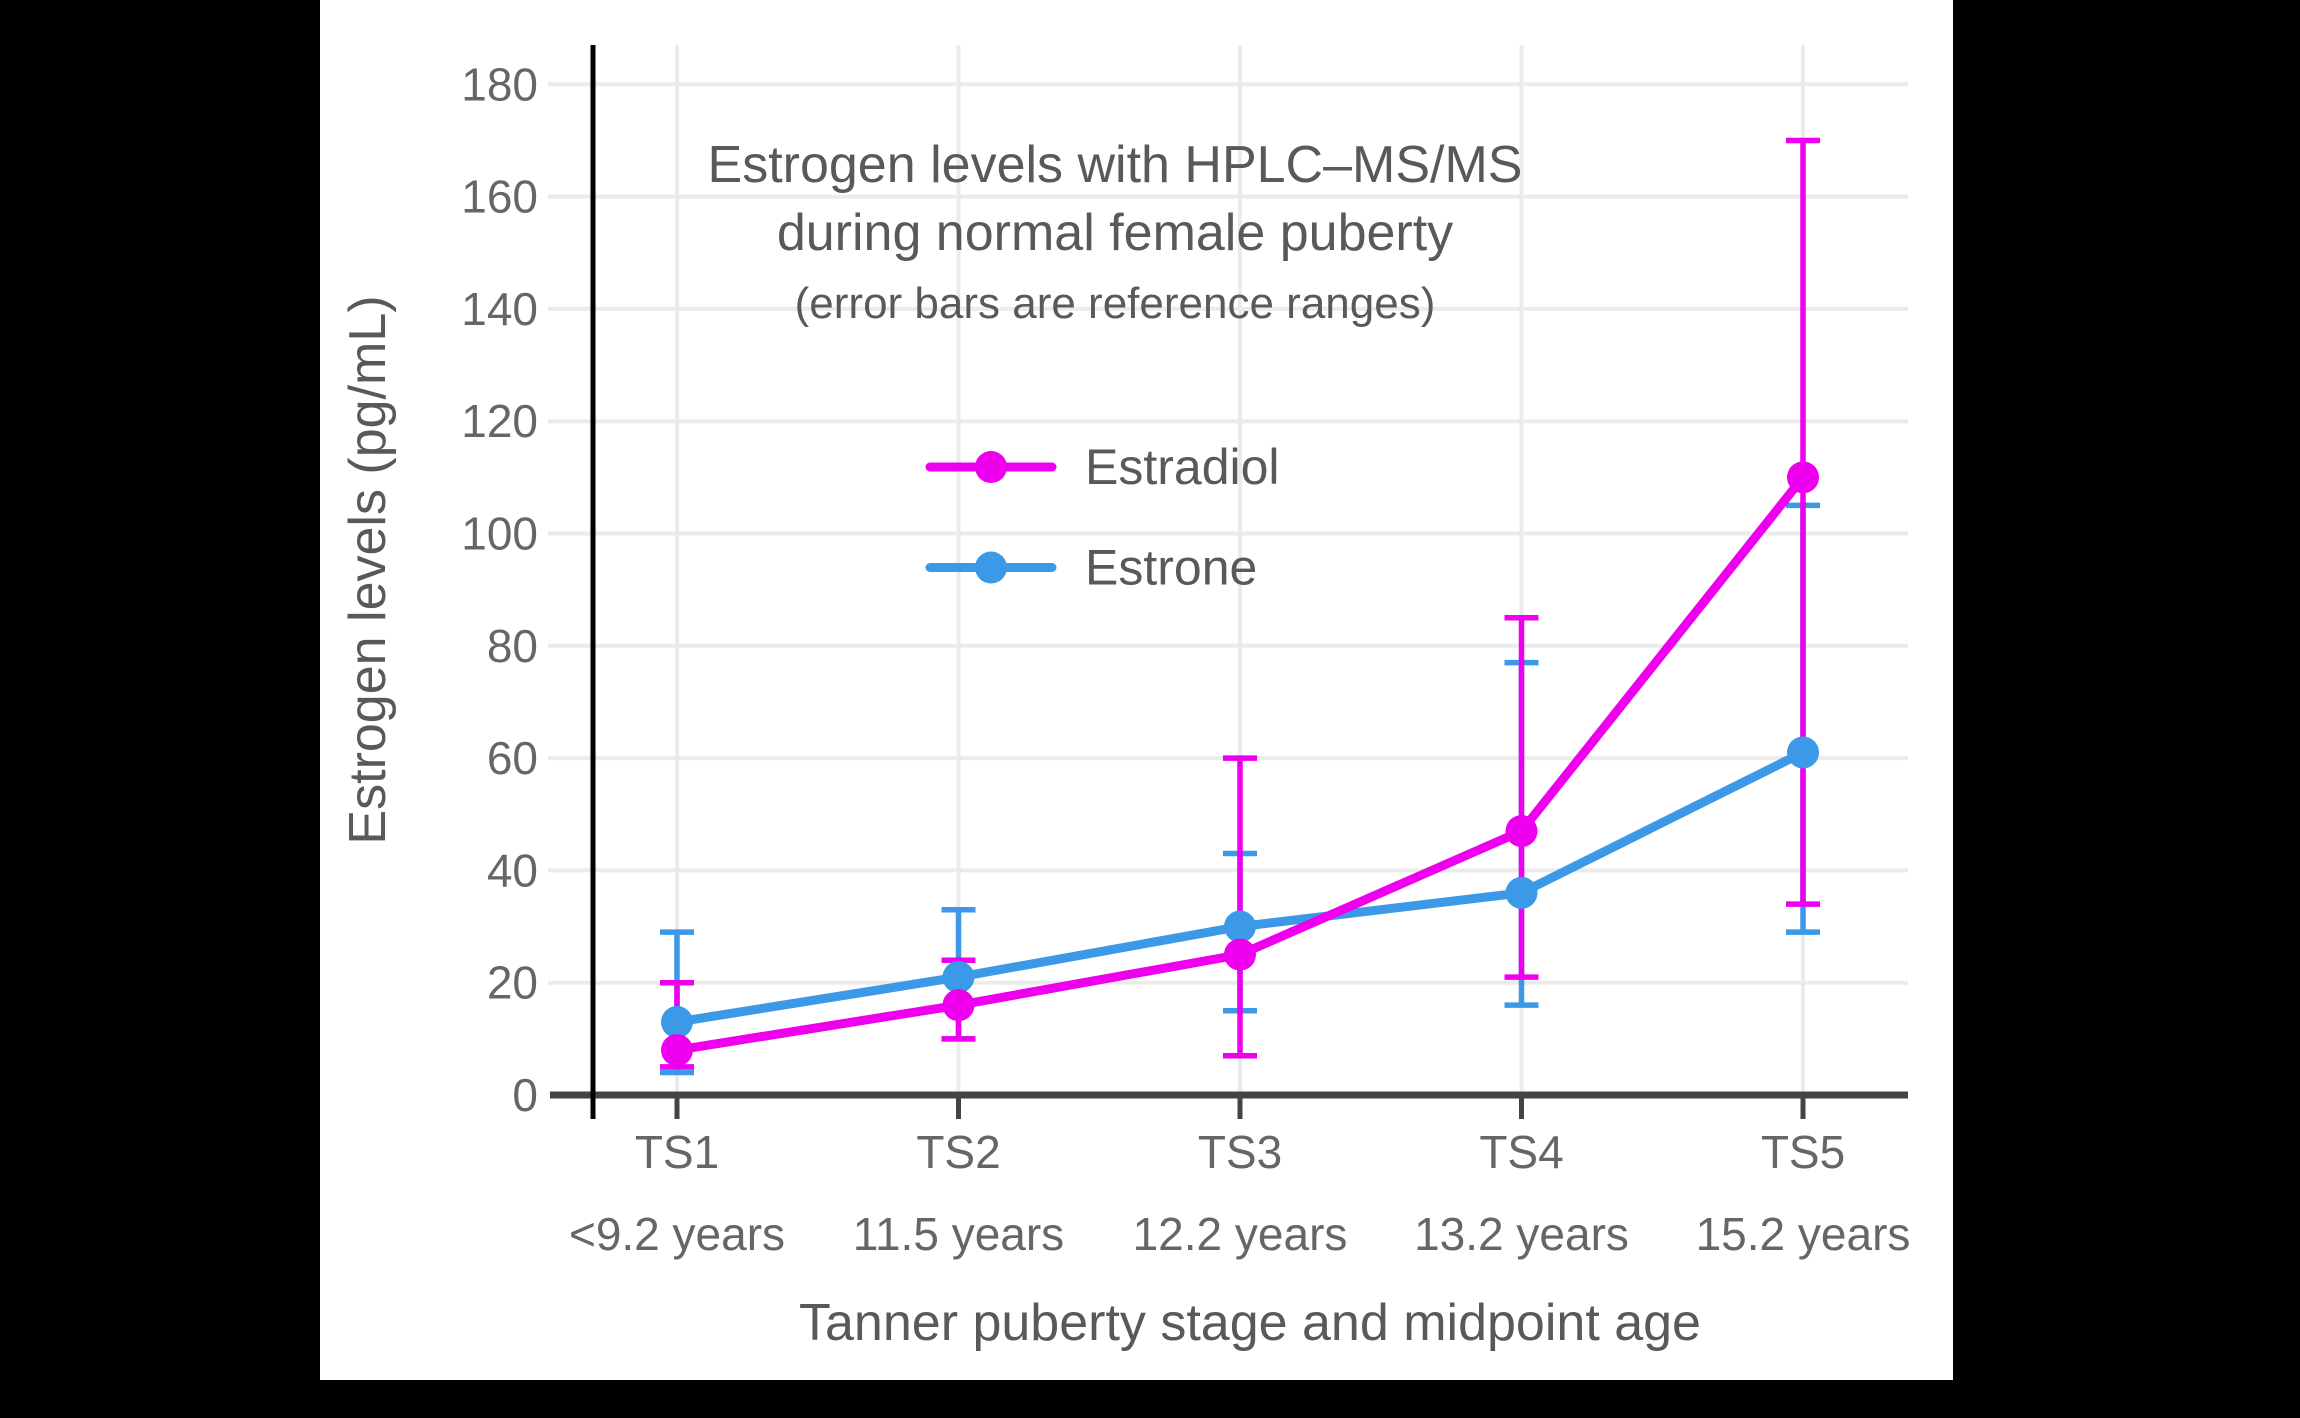 The image size is (2300, 1418). I want to click on x-tick-label-TS3: TS3, so click(1240, 1152).